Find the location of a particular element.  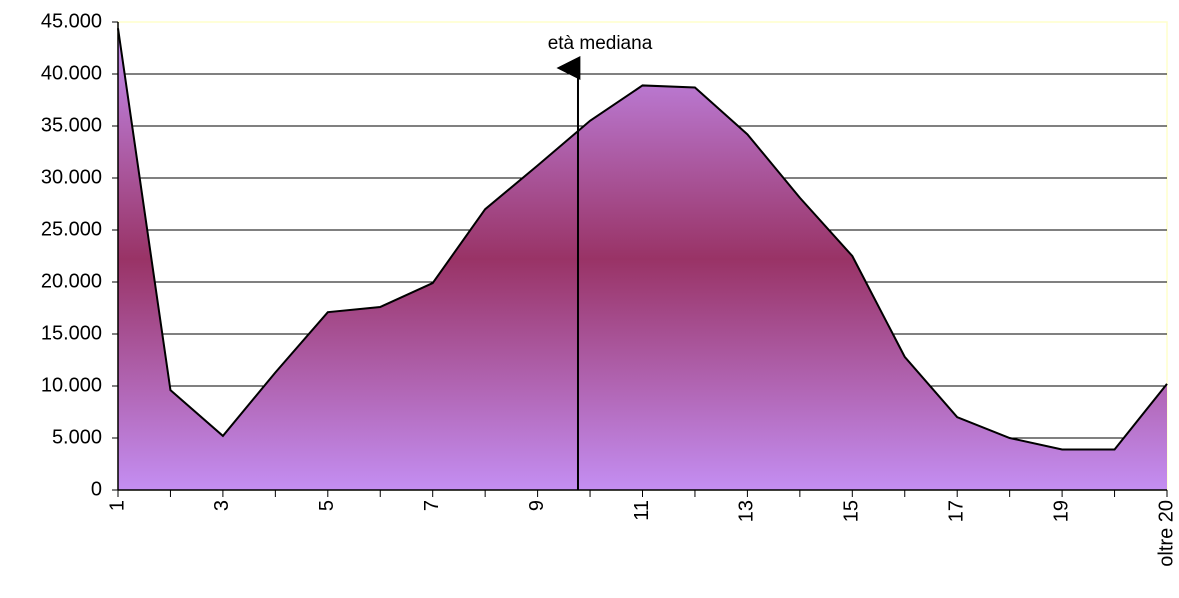

x-tick-label: oltre 20 is located at coordinates (1166, 533).